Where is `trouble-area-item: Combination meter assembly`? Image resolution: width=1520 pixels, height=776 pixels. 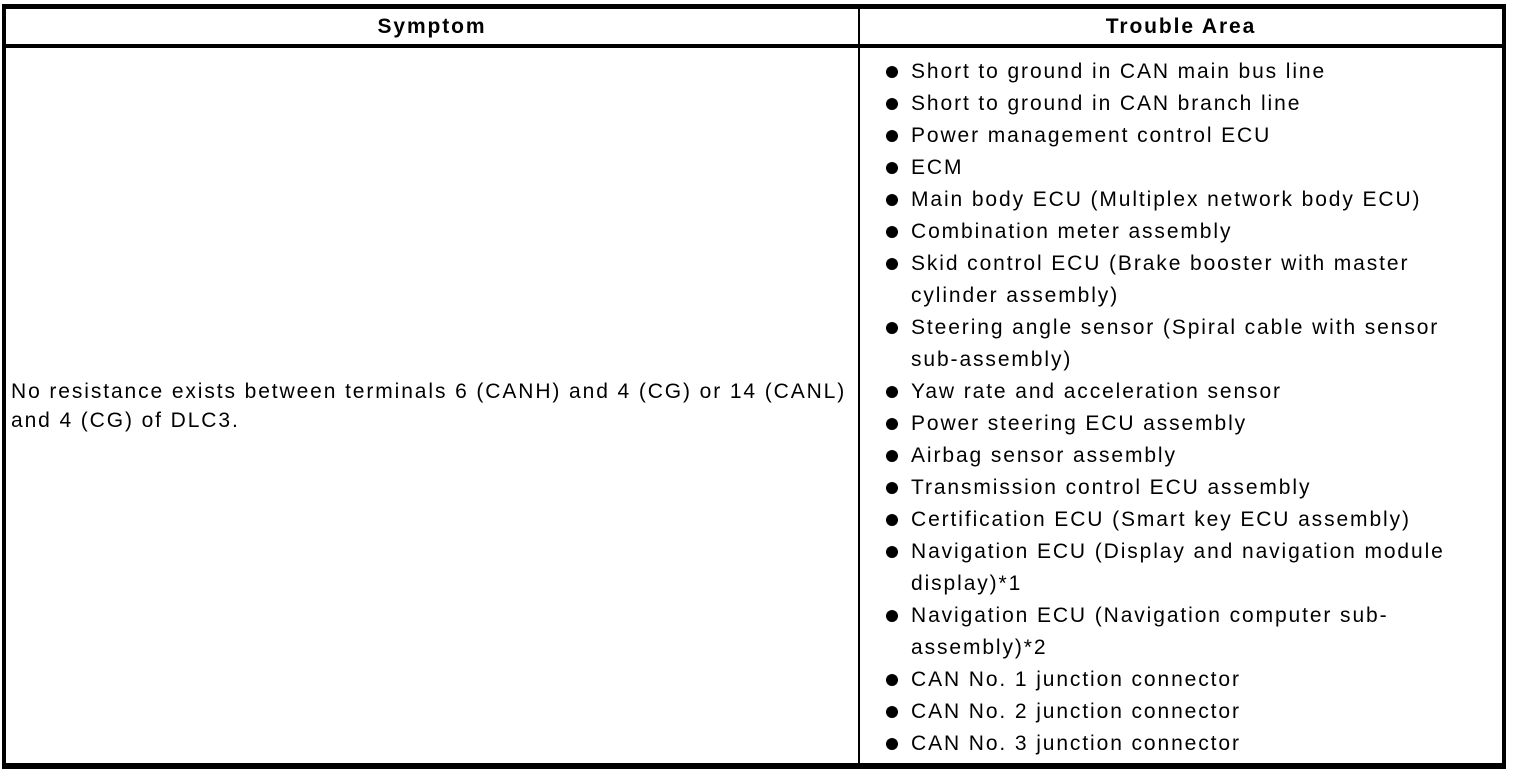
trouble-area-item: Combination meter assembly is located at coordinates (1175, 232).